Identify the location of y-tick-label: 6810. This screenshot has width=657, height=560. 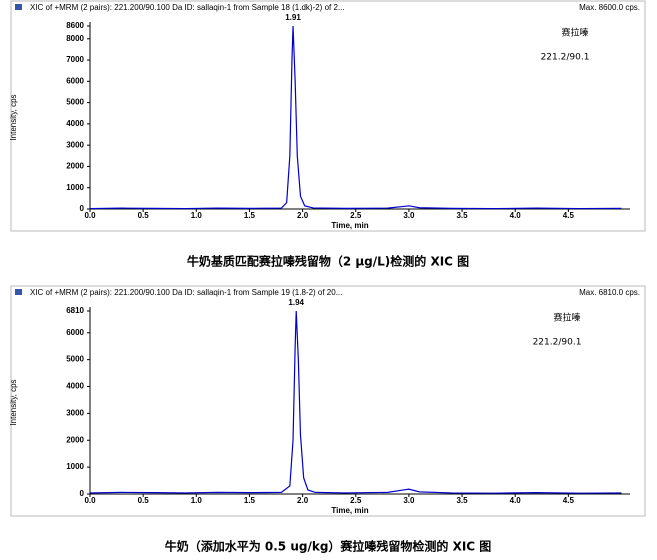
(75, 310).